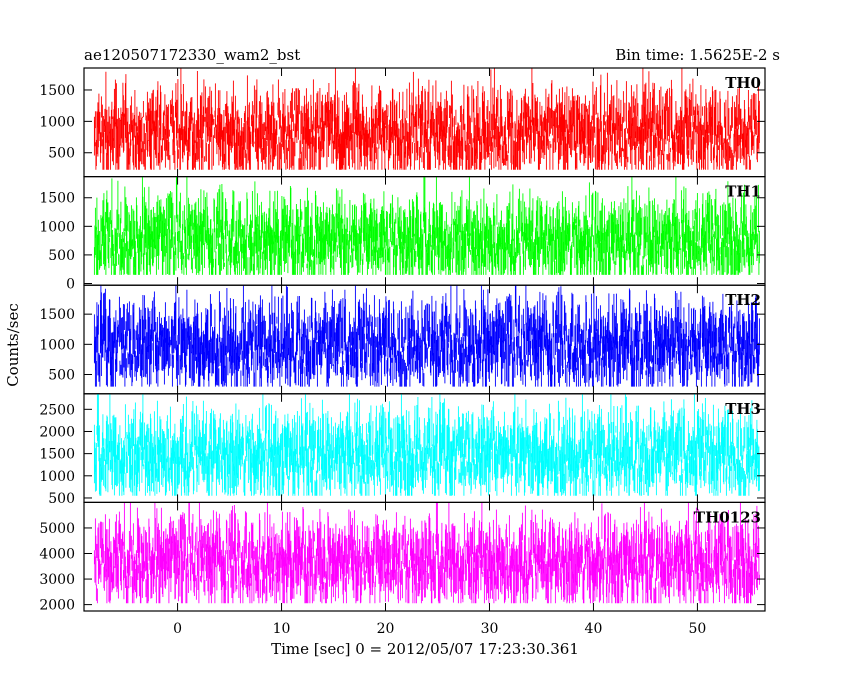 The image size is (850, 680). I want to click on panel-name-label: TH0, so click(743, 83).